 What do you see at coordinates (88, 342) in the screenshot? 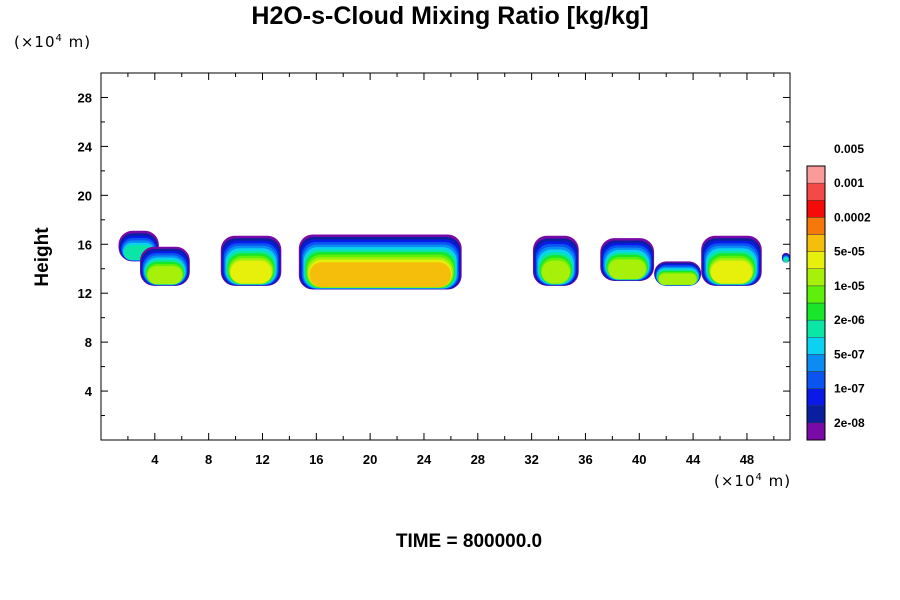
I see `y-tick-label: 8` at bounding box center [88, 342].